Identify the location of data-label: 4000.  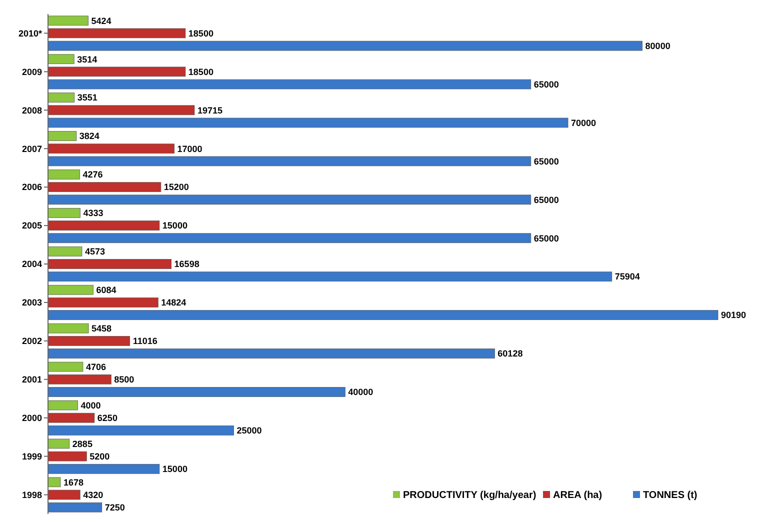
(90, 405).